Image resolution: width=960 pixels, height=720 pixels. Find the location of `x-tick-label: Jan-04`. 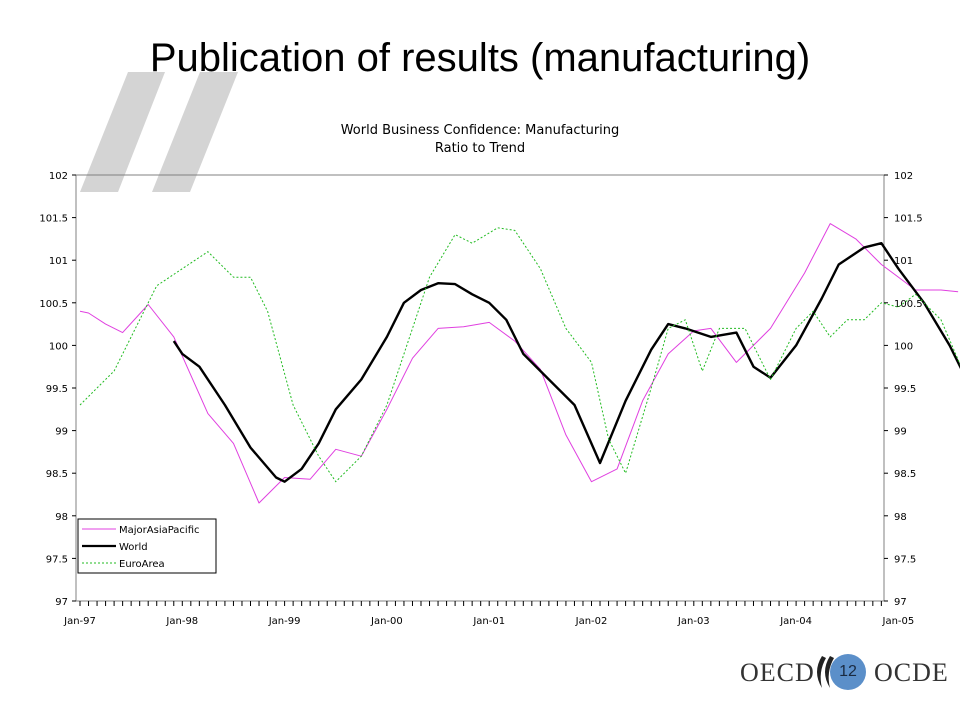

x-tick-label: Jan-04 is located at coordinates (795, 621).